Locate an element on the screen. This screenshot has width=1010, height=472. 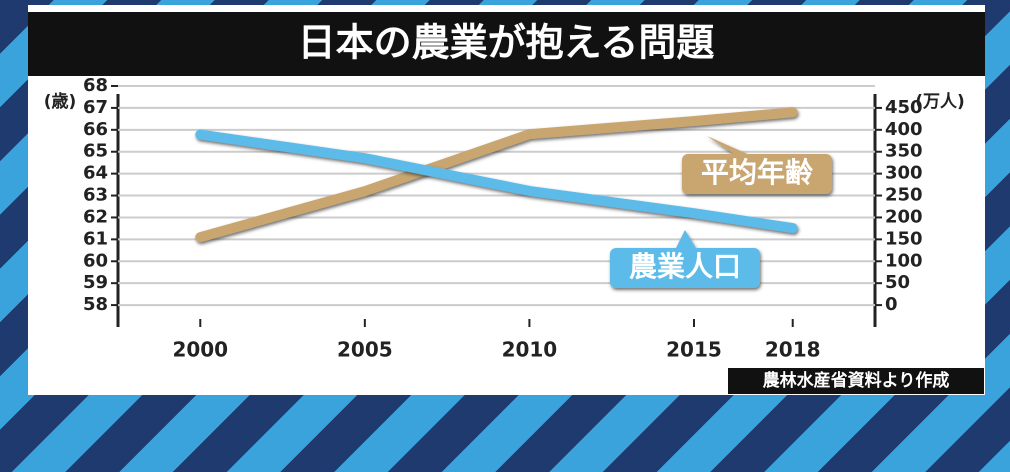
series-line is located at coordinates (496, 181).